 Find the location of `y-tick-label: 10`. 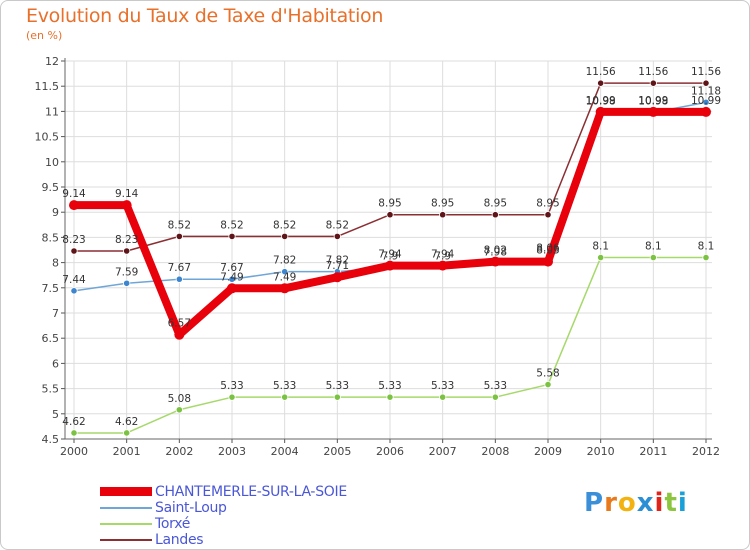

y-tick-label: 10 is located at coordinates (52, 162).